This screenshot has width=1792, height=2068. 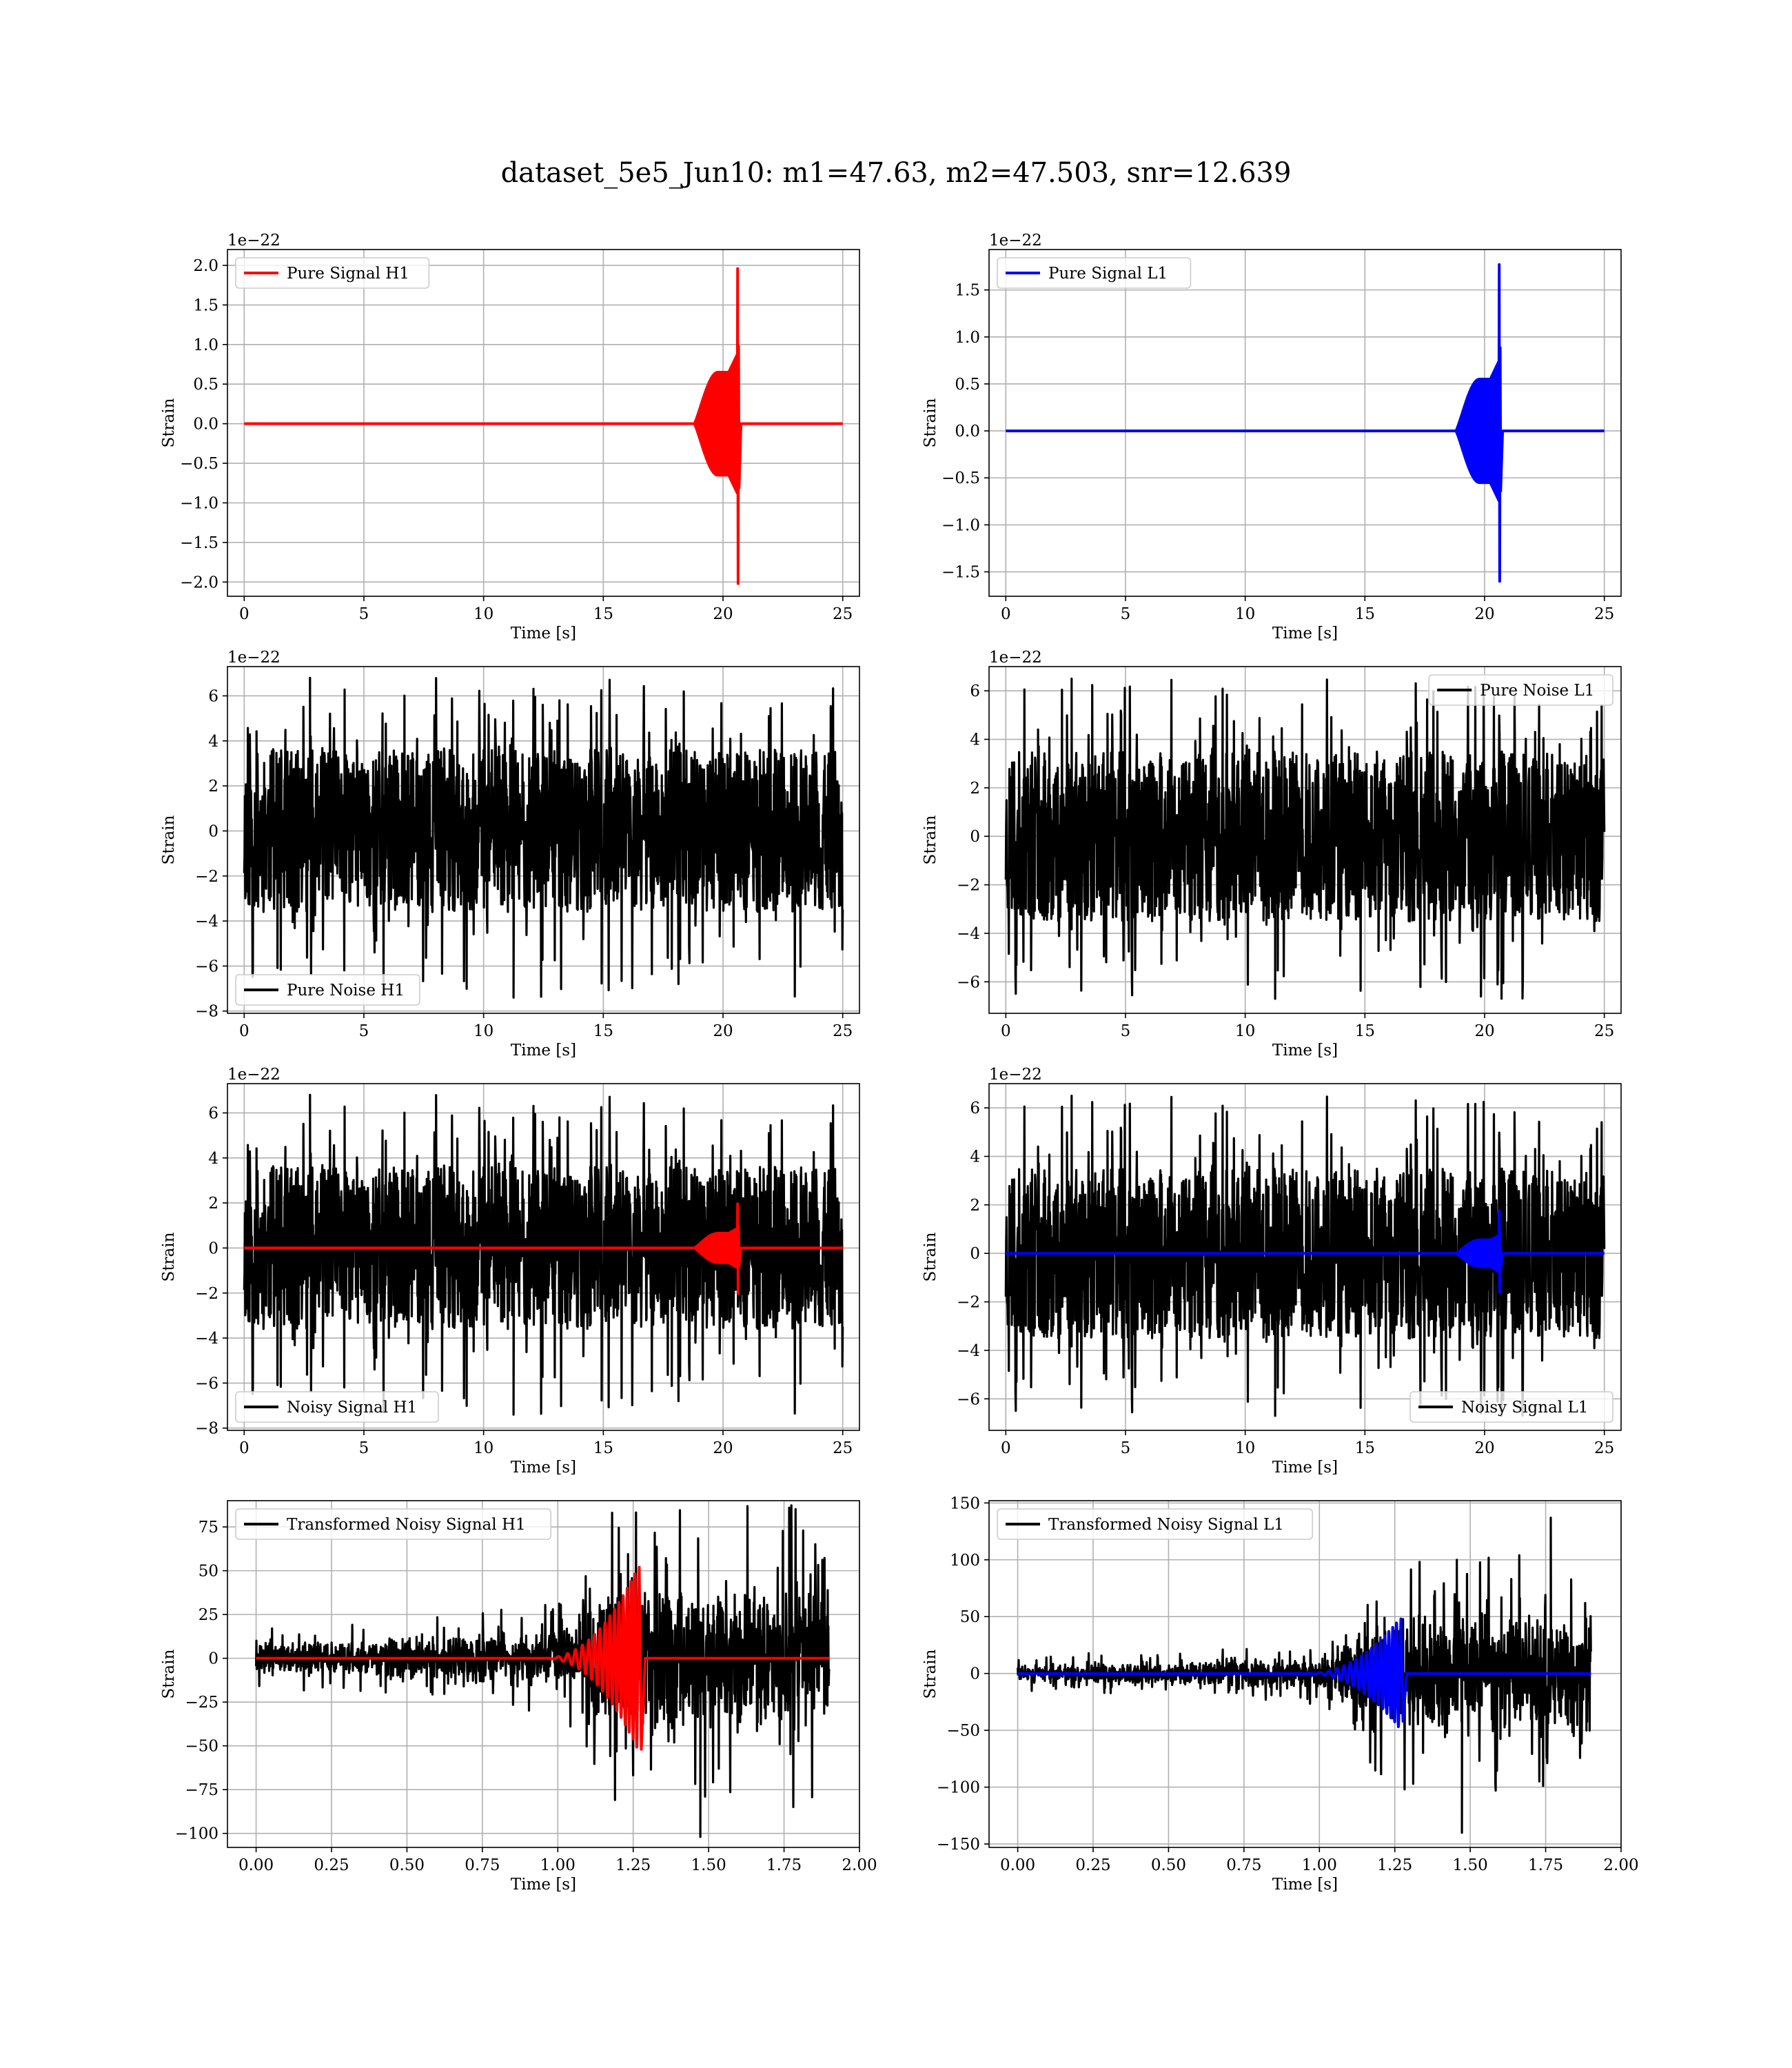 I want to click on legend: Noisy Signal H1, so click(x=337, y=1407).